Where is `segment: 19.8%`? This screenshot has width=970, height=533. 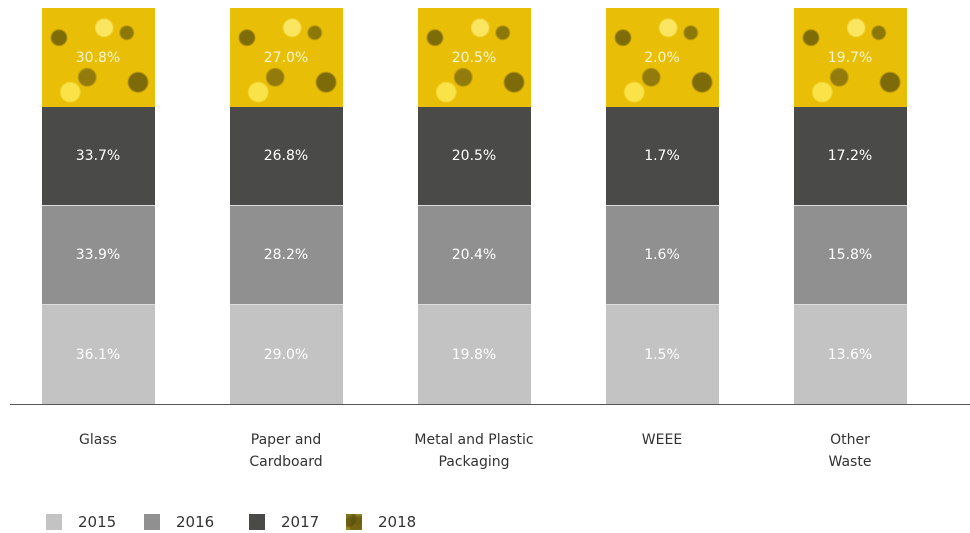 segment: 19.8% is located at coordinates (474, 354).